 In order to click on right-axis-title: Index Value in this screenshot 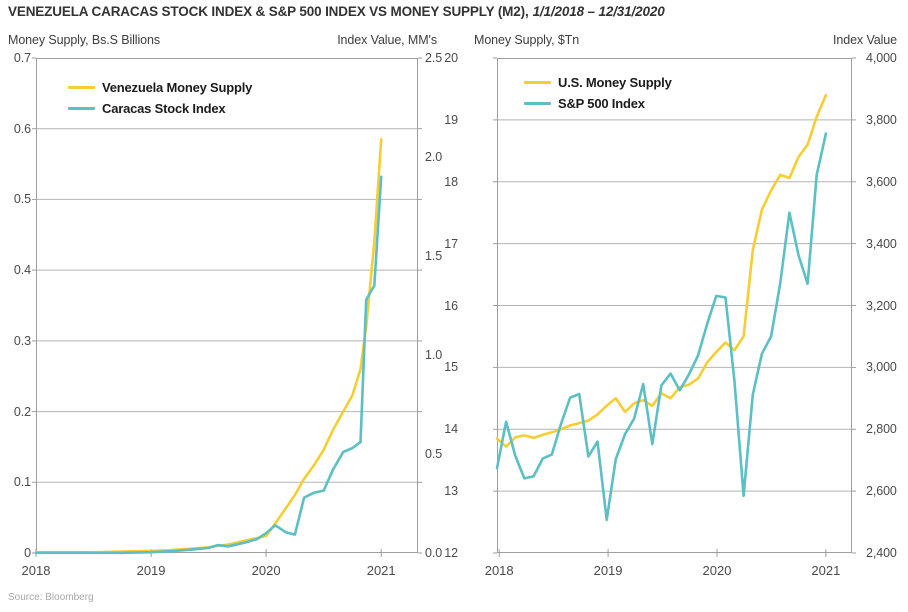, I will do `click(865, 40)`.